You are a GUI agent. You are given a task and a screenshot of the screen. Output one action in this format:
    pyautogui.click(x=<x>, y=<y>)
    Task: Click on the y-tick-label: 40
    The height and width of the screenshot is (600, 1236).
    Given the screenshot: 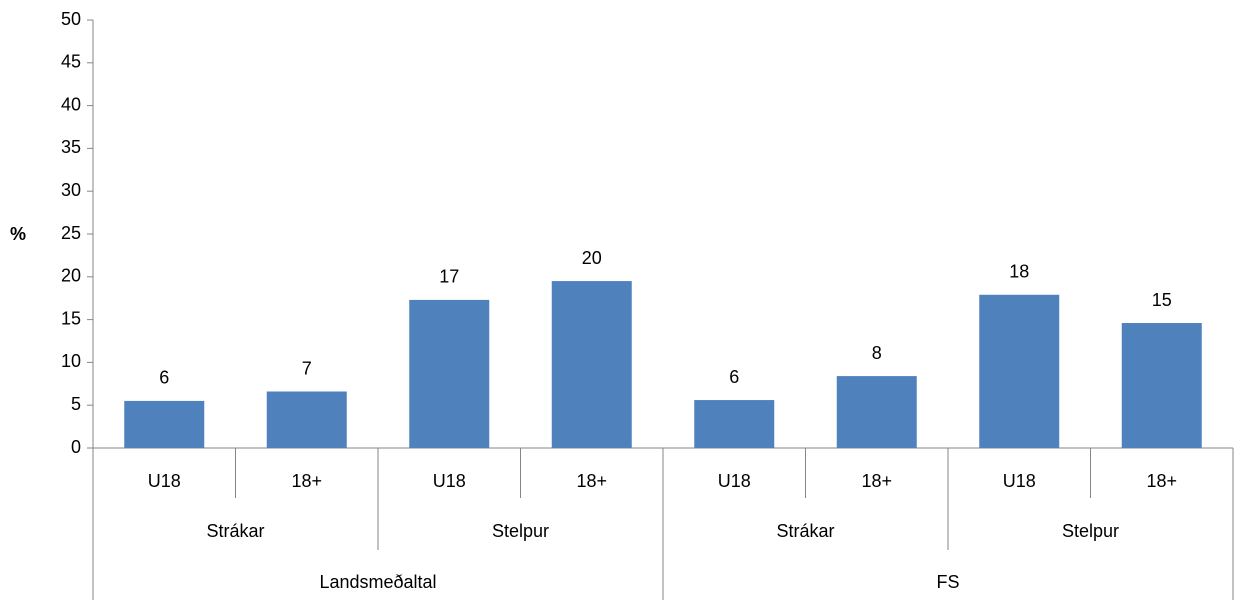 What is the action you would take?
    pyautogui.click(x=71, y=104)
    